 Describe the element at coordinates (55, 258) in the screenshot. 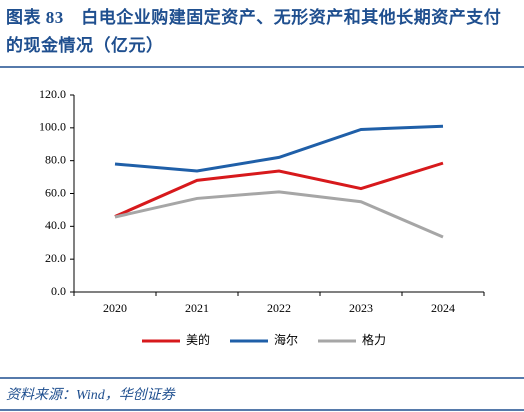

I see `y-tick-label: 20.0` at that location.